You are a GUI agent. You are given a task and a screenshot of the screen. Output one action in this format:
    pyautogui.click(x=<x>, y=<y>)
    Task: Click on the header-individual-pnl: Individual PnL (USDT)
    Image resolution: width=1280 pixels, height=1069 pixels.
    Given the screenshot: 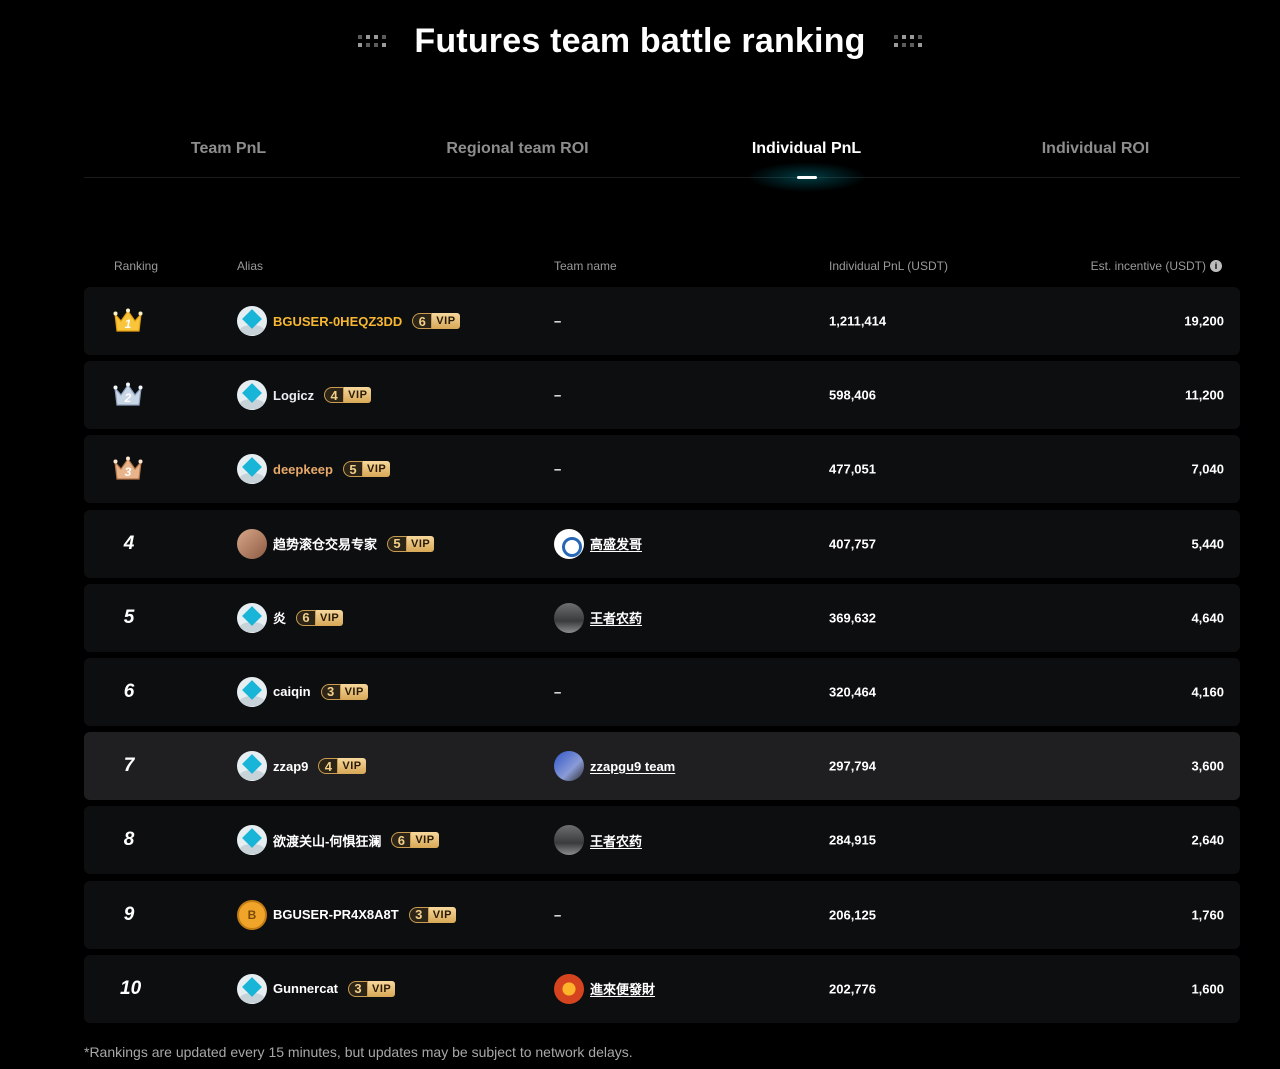 What is the action you would take?
    pyautogui.click(x=888, y=266)
    